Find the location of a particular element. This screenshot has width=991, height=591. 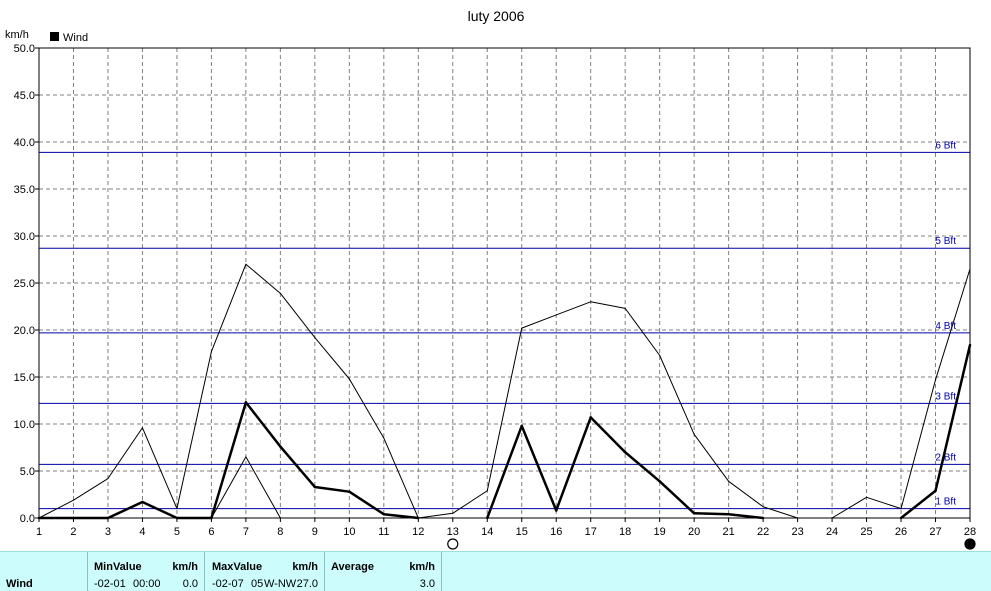

x-tick-label: 11 is located at coordinates (383, 532).